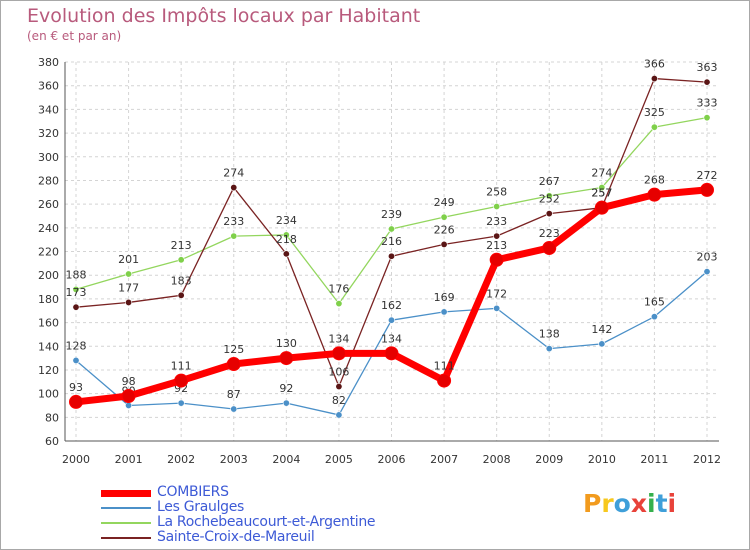 The width and height of the screenshot is (750, 550). Describe the element at coordinates (52, 441) in the screenshot. I see `y-tick-label: 60` at that location.